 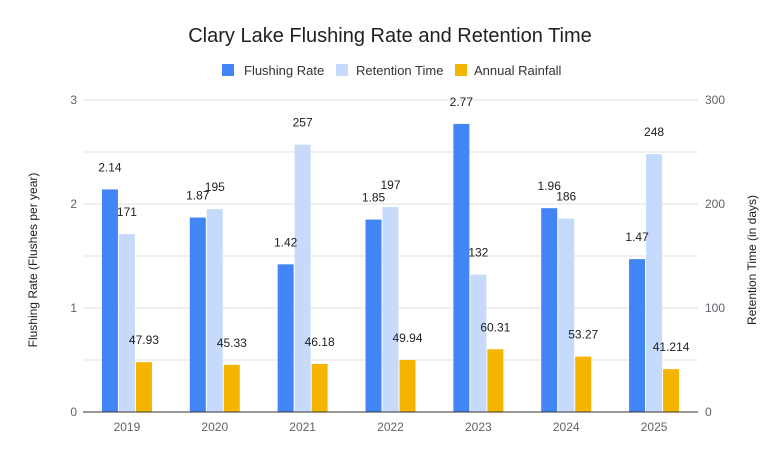 I want to click on legend-label-retention-time: Retention Time, so click(x=399, y=70).